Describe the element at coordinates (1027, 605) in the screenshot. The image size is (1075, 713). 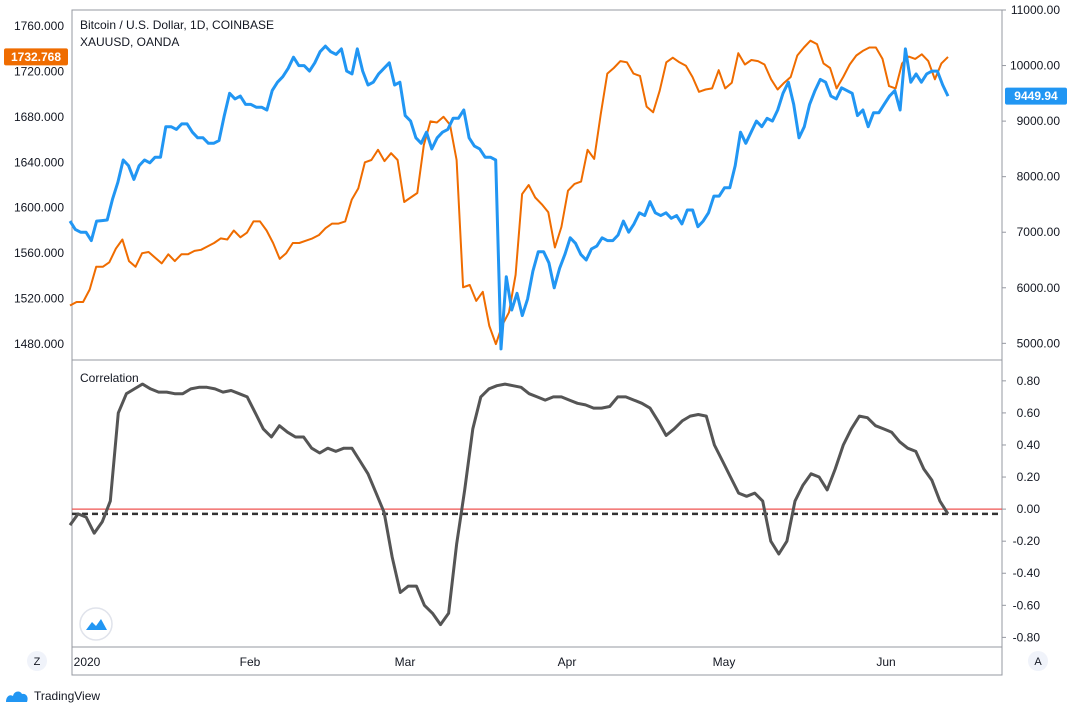
I see `correlation-axis-tick-label: -0.60` at that location.